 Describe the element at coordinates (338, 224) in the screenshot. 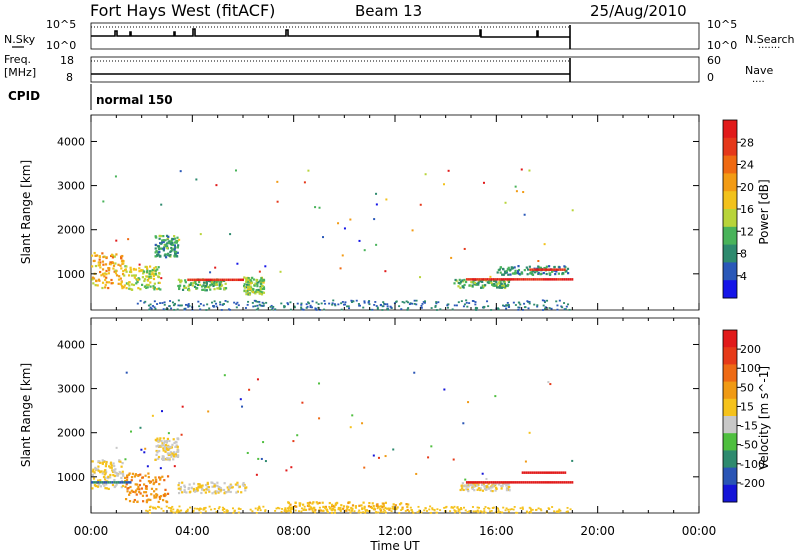

I see `sparse-echoes` at that location.